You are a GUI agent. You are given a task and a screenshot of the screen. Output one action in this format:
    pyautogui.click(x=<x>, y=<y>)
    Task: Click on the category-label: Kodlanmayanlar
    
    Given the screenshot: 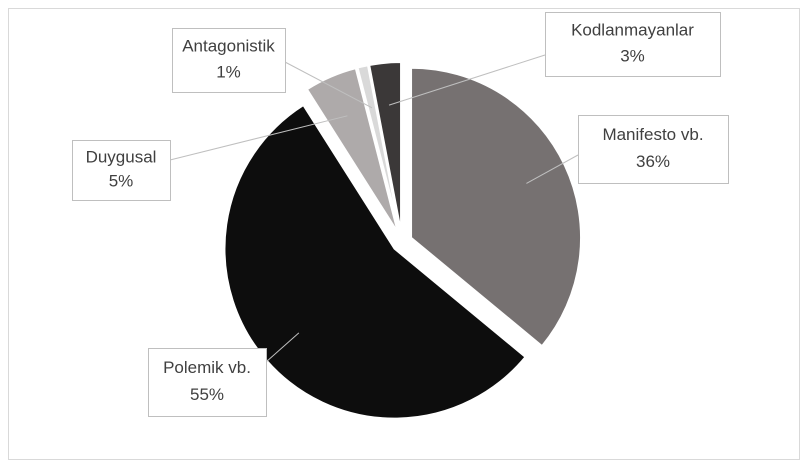 What is the action you would take?
    pyautogui.click(x=632, y=30)
    